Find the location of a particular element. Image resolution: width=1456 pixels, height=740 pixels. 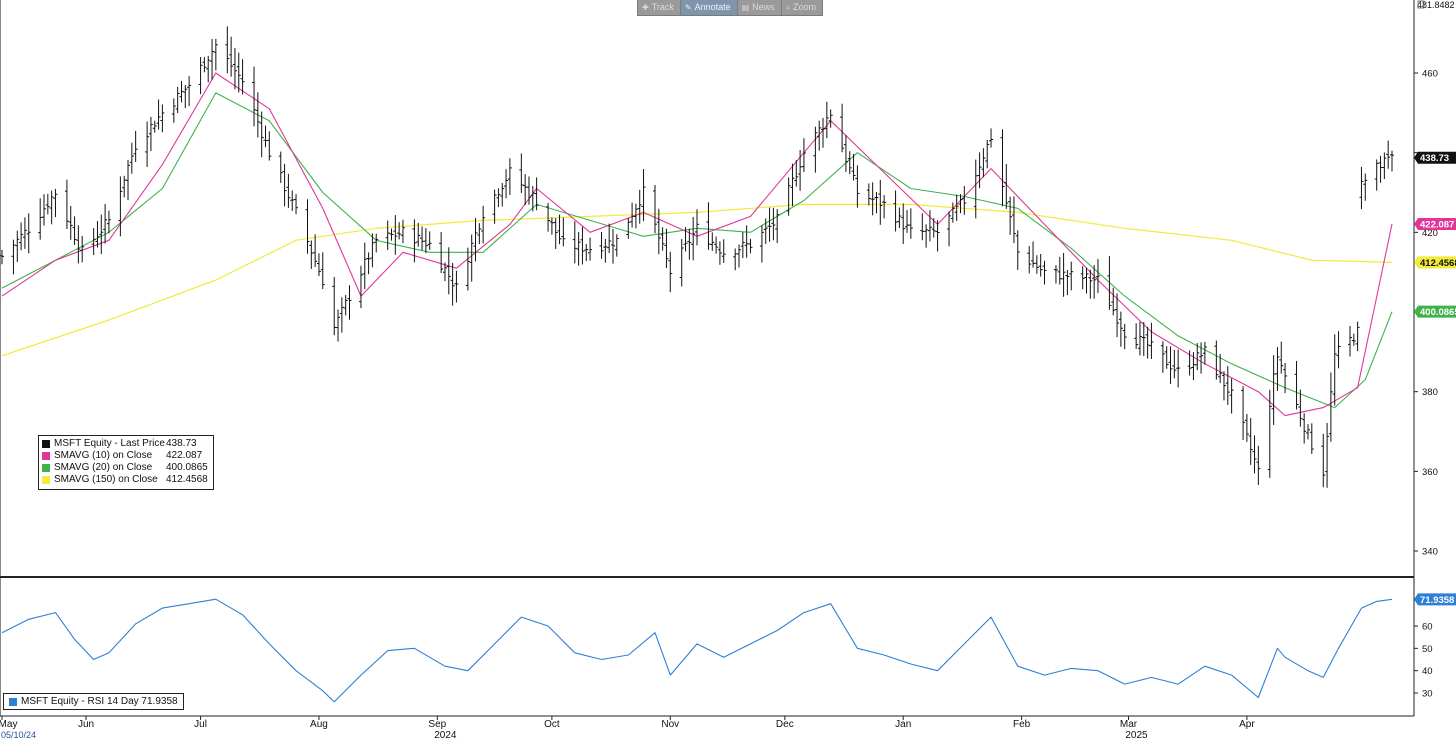

y-tick-label: 420 is located at coordinates (1430, 233).